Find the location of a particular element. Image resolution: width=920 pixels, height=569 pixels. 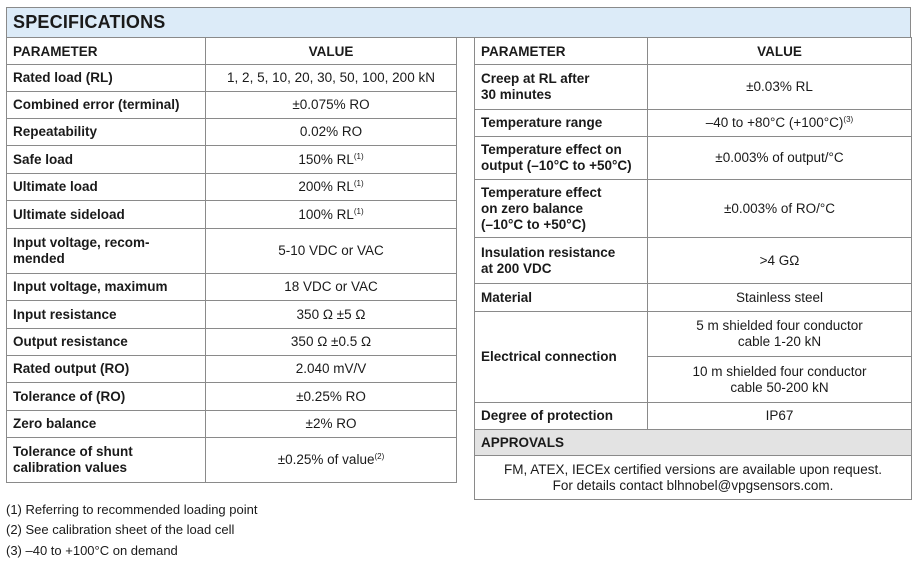

specifications-title-bar: SPECIFICATIONS is located at coordinates (458, 22).